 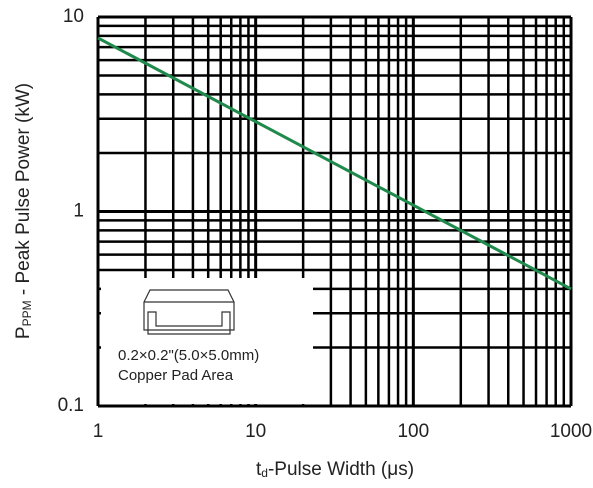 What do you see at coordinates (98, 431) in the screenshot?
I see `x-tick-label: 1` at bounding box center [98, 431].